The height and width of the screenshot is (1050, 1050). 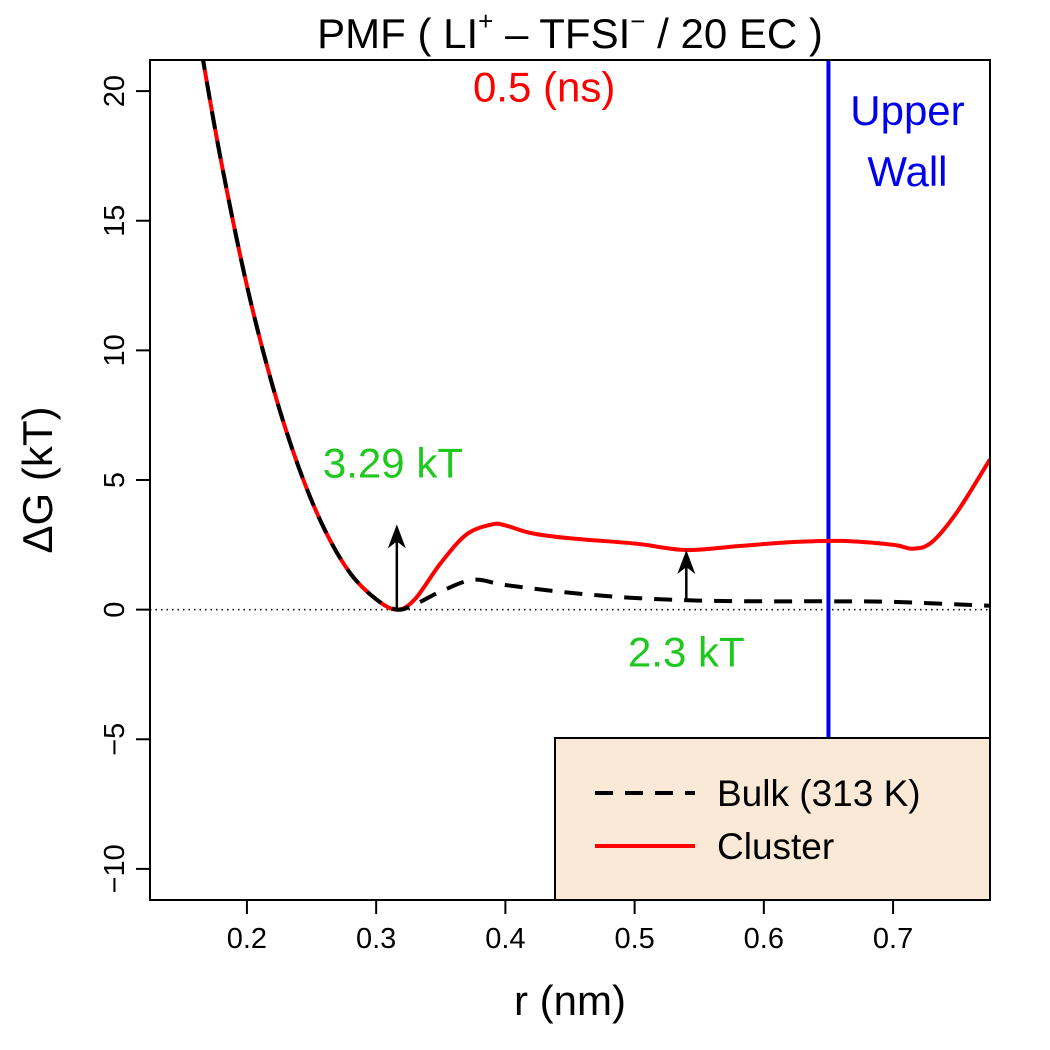 What do you see at coordinates (115, 91) in the screenshot?
I see `y-tick-label: 20` at bounding box center [115, 91].